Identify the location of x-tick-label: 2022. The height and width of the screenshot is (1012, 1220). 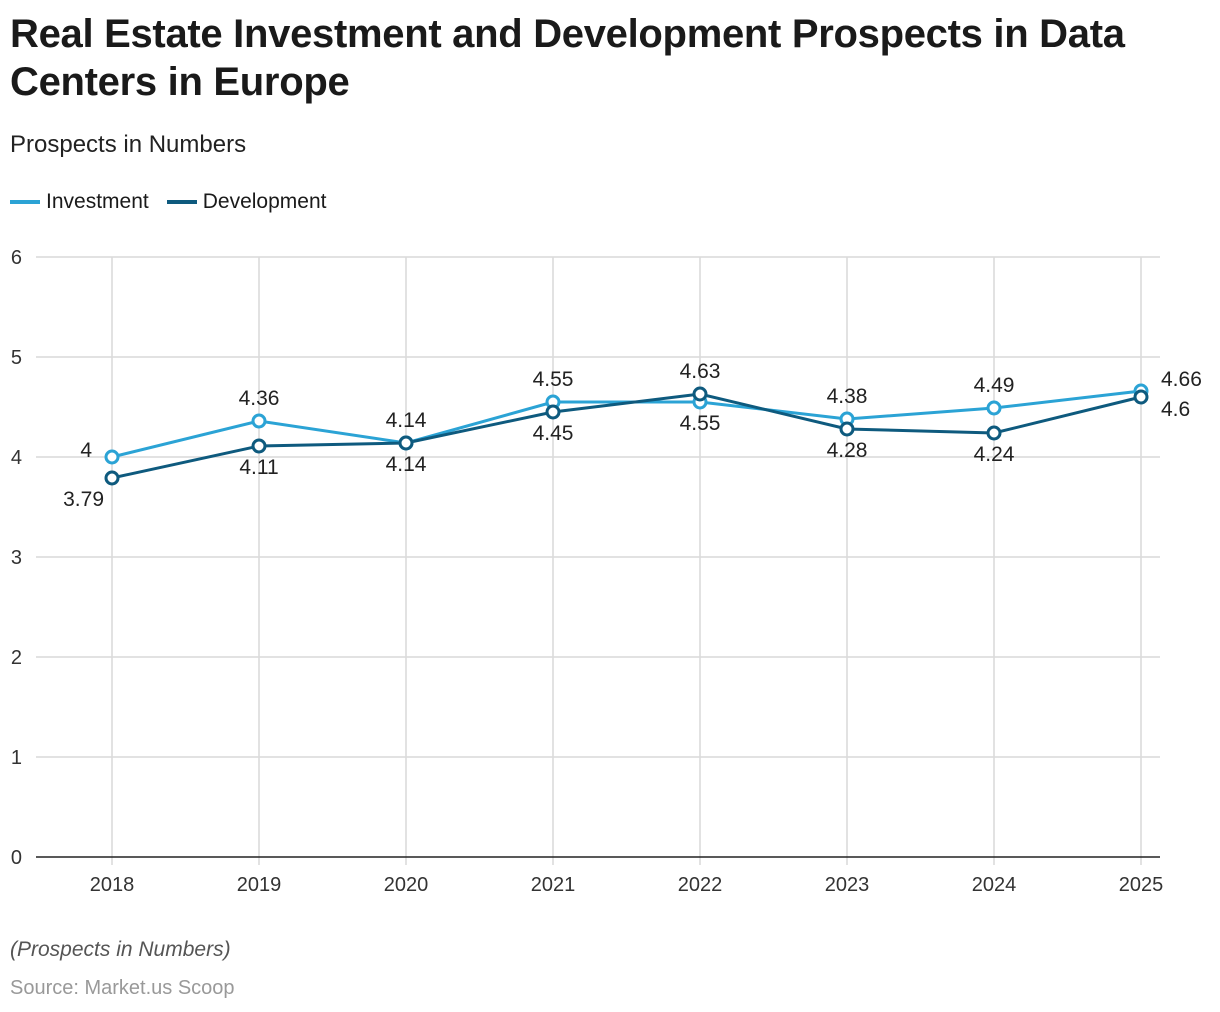
(700, 885).